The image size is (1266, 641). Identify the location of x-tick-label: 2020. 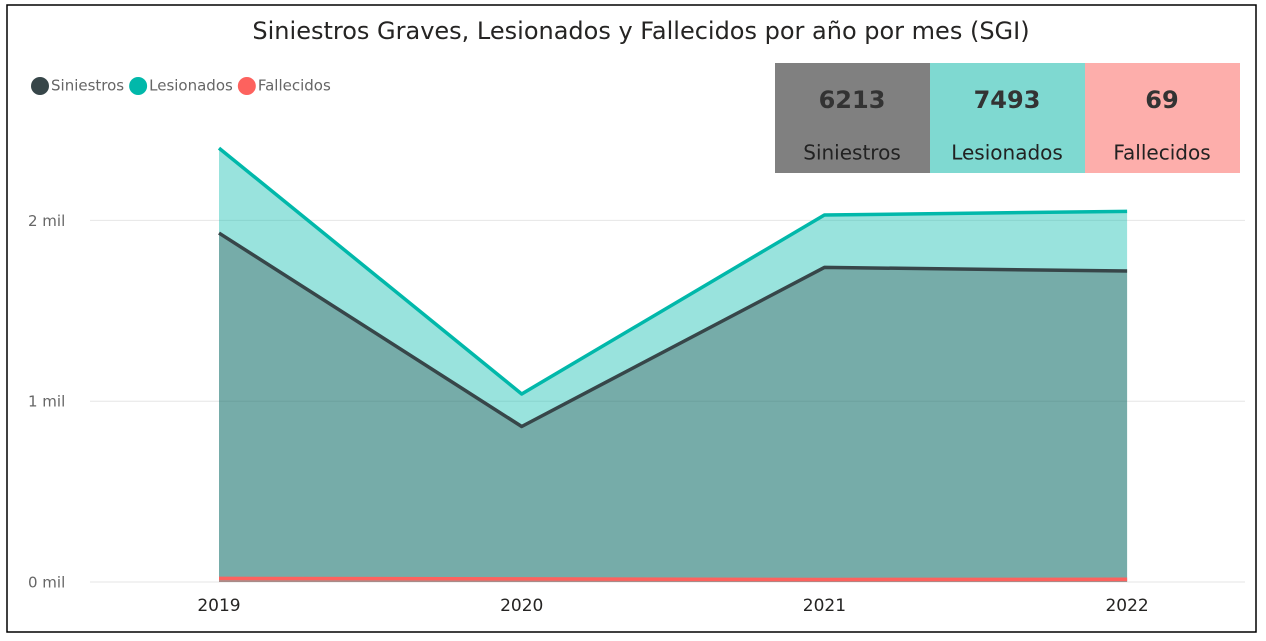
(521, 606).